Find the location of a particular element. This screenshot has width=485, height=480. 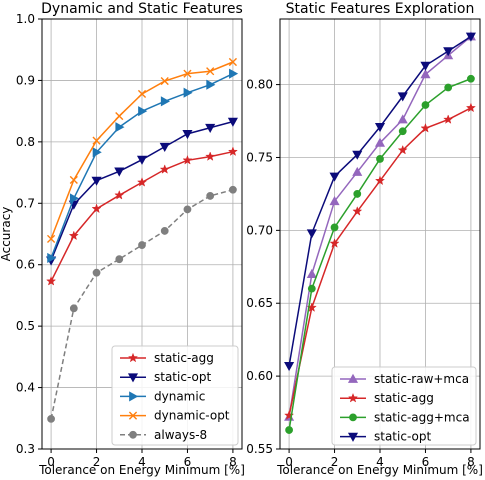

legend-label: static-raw+mca is located at coordinates (421, 379).